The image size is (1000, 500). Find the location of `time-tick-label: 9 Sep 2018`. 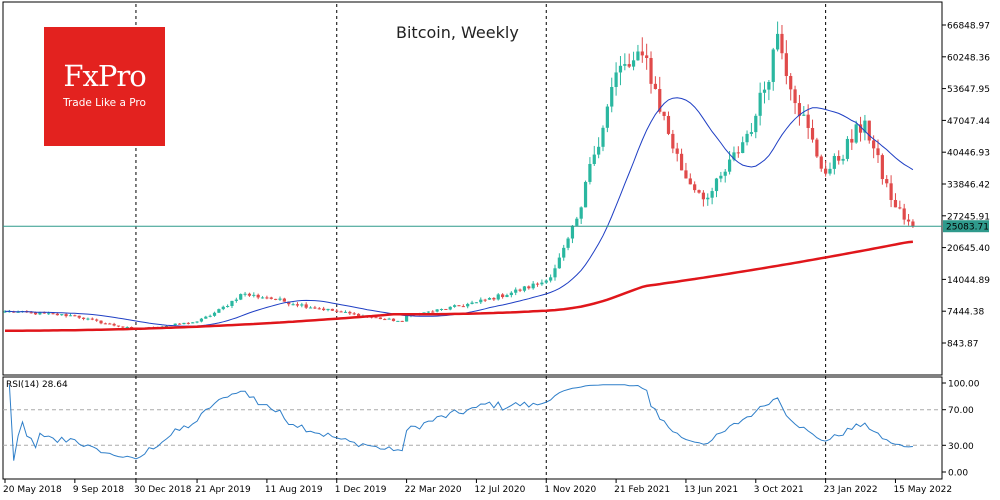

time-tick-label: 9 Sep 2018 is located at coordinates (99, 490).